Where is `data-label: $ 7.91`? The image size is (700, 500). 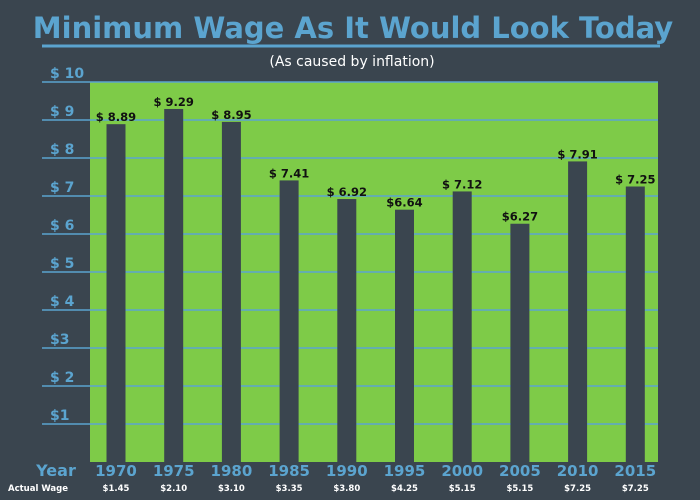 data-label: $ 7.91 is located at coordinates (577, 154).